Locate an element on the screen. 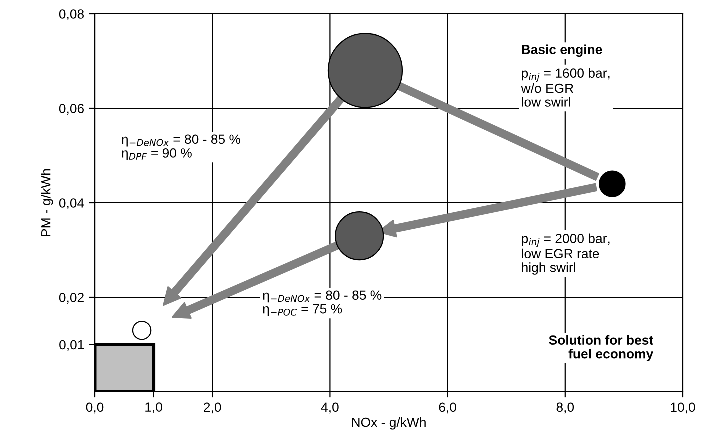 The height and width of the screenshot is (432, 711). y-tick-label: 0,01 is located at coordinates (72, 346).